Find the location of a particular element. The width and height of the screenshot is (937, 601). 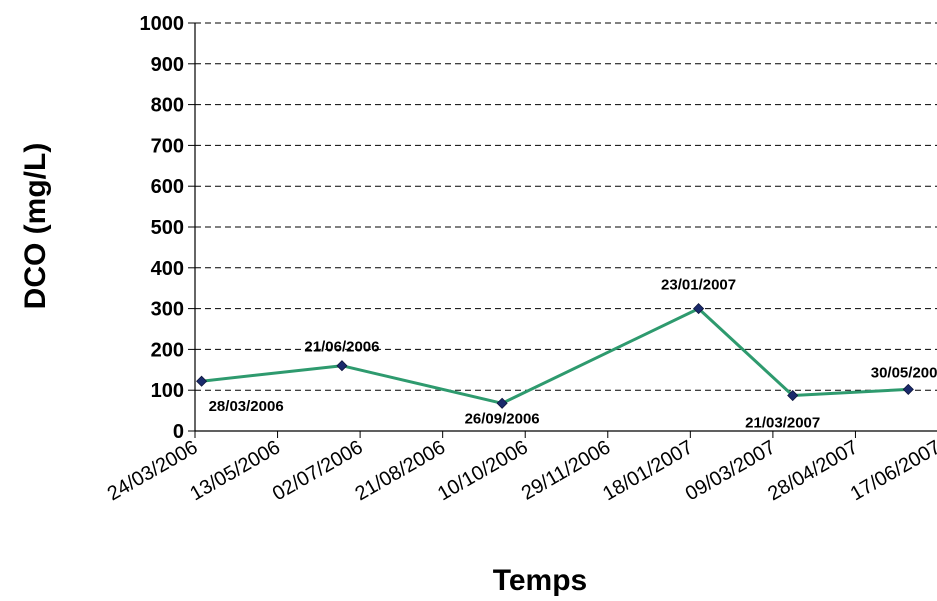

x-tick-label: 29/11/2006 is located at coordinates (566, 470).